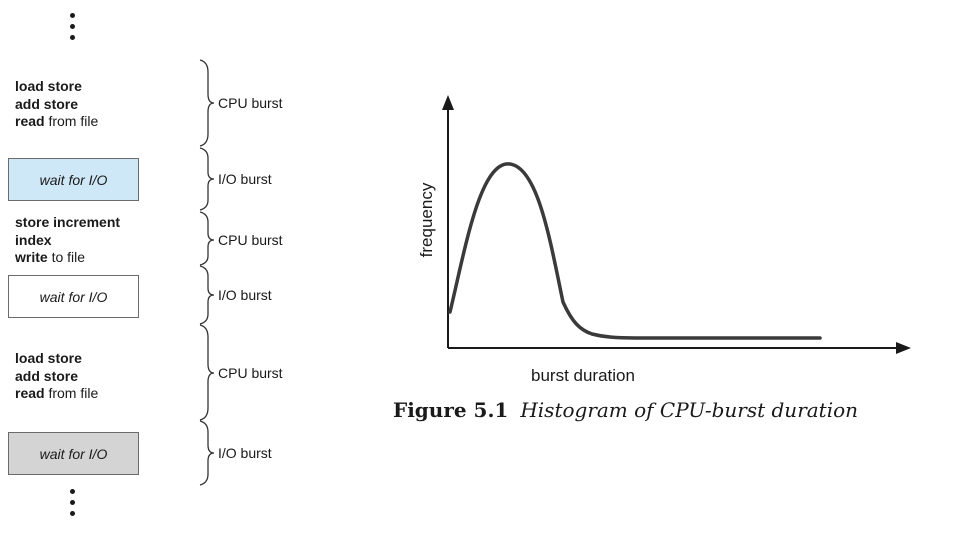  What do you see at coordinates (903, 348) in the screenshot?
I see `x-axis-arrow` at bounding box center [903, 348].